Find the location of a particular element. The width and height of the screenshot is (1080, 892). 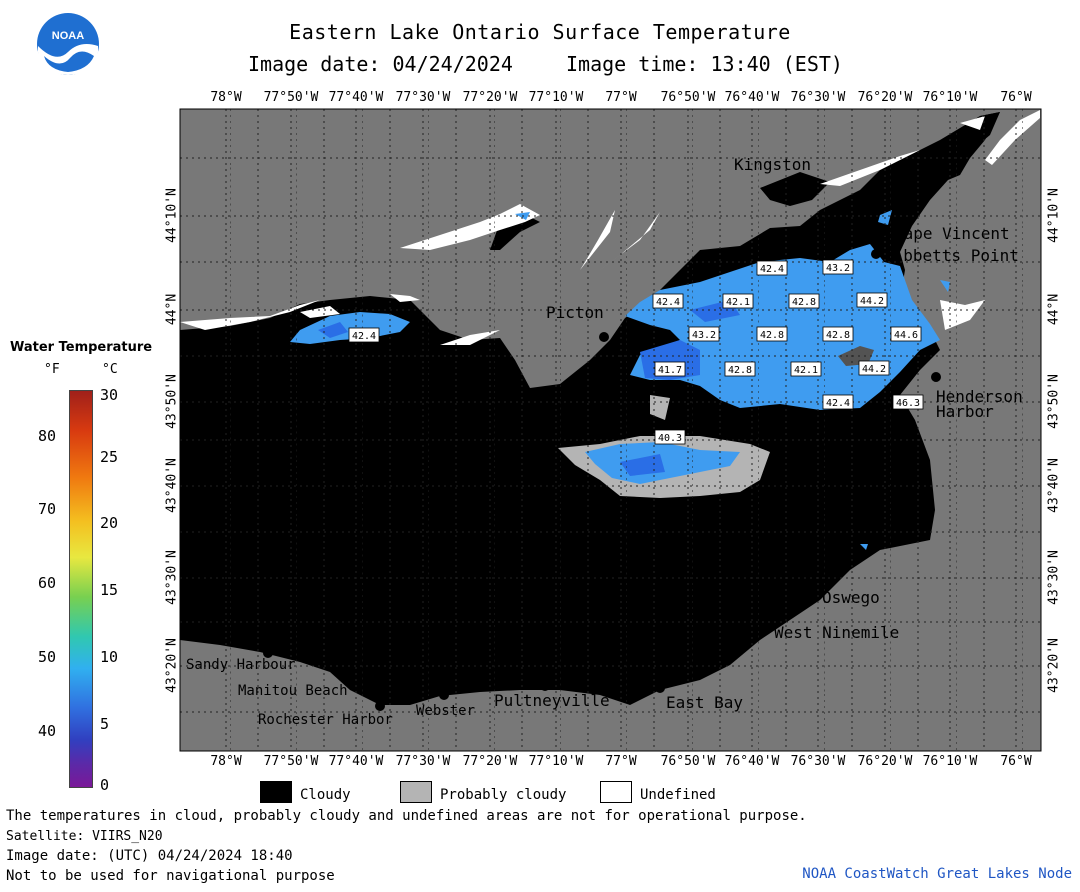

svg-text: 41.7 is located at coordinates (670, 370).